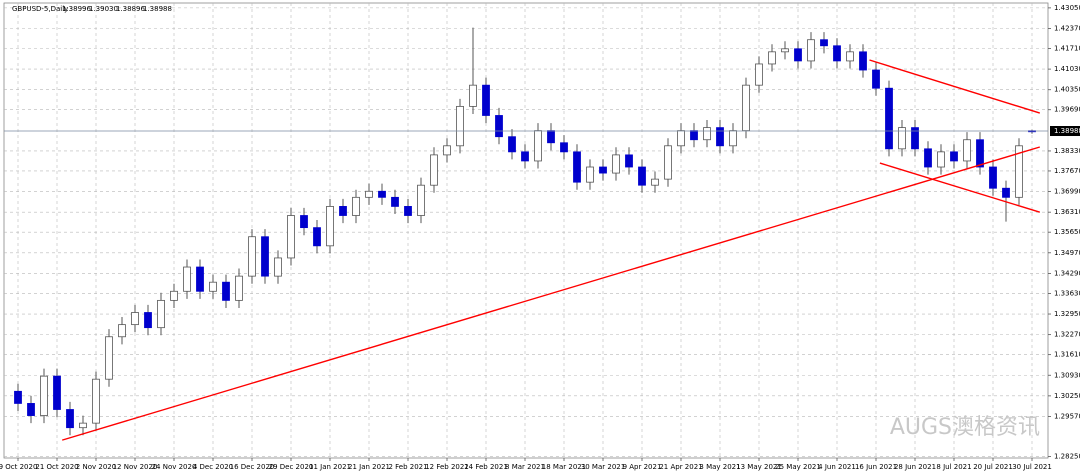 This screenshot has height=474, width=1080. Describe the element at coordinates (407, 467) in the screenshot. I see `x-tick-label: 2 Feb 2021` at that location.